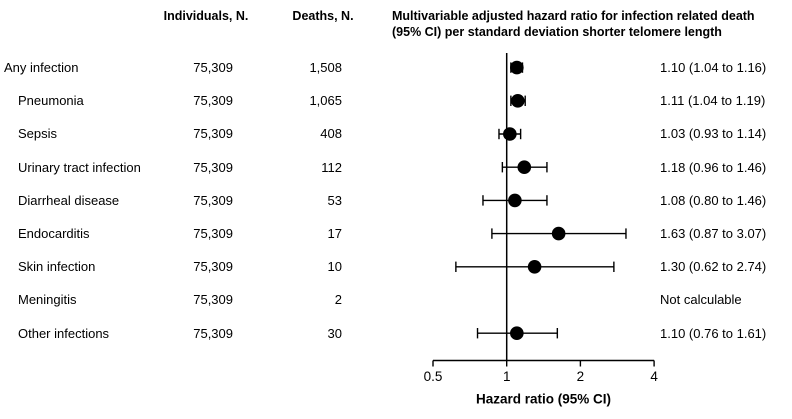 The image size is (792, 419). Describe the element at coordinates (713, 134) in the screenshot. I see `hazard-ratio-text: 1.03 (0.93 to 1.14)` at that location.